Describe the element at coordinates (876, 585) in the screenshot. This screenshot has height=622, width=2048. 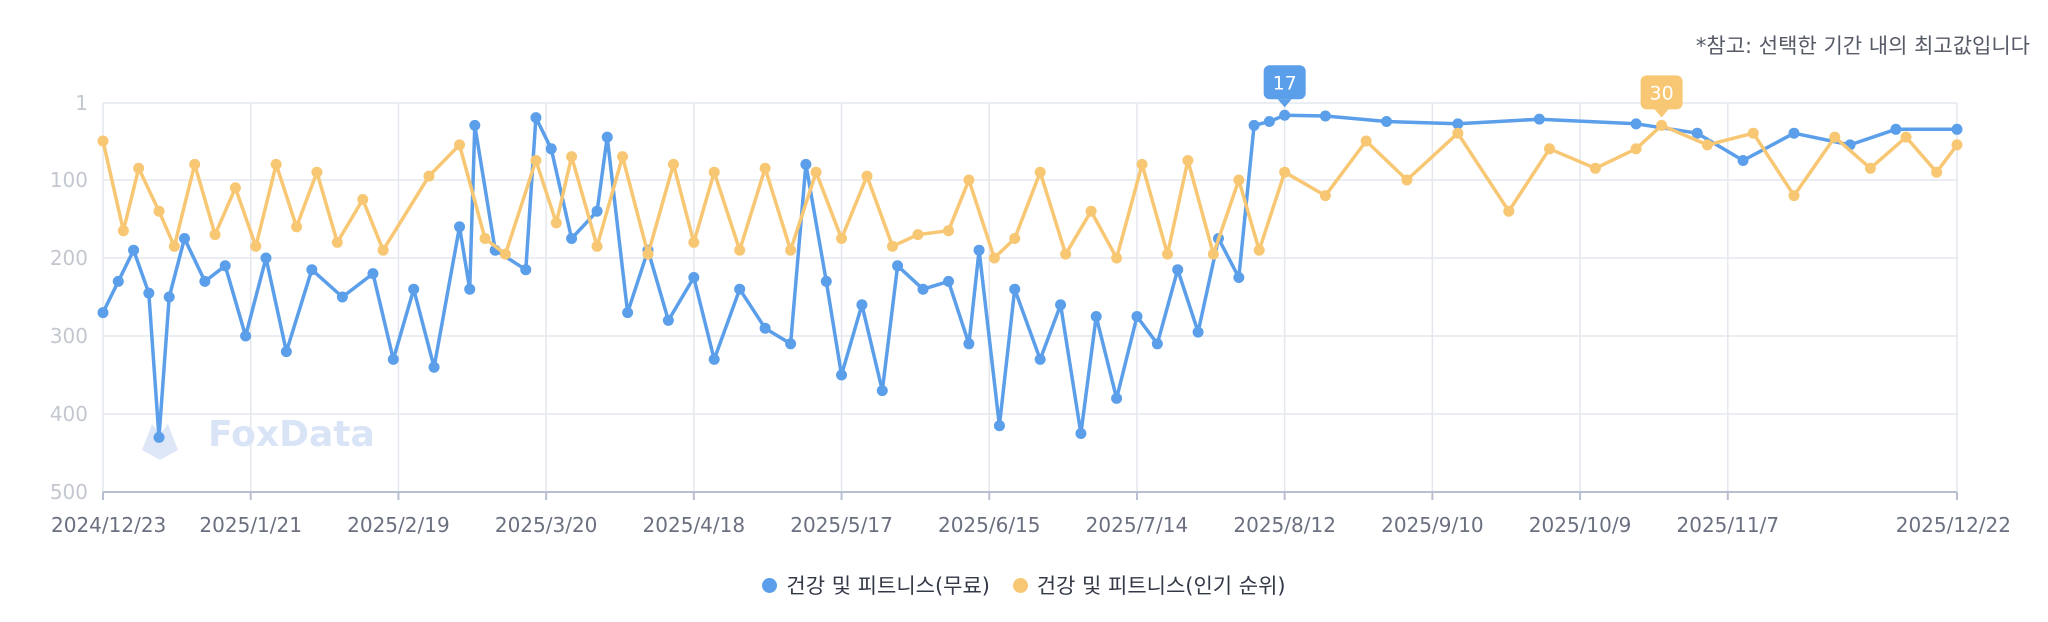
I see `legend-item-free: 건강 및 피트니스(무료)` at that location.